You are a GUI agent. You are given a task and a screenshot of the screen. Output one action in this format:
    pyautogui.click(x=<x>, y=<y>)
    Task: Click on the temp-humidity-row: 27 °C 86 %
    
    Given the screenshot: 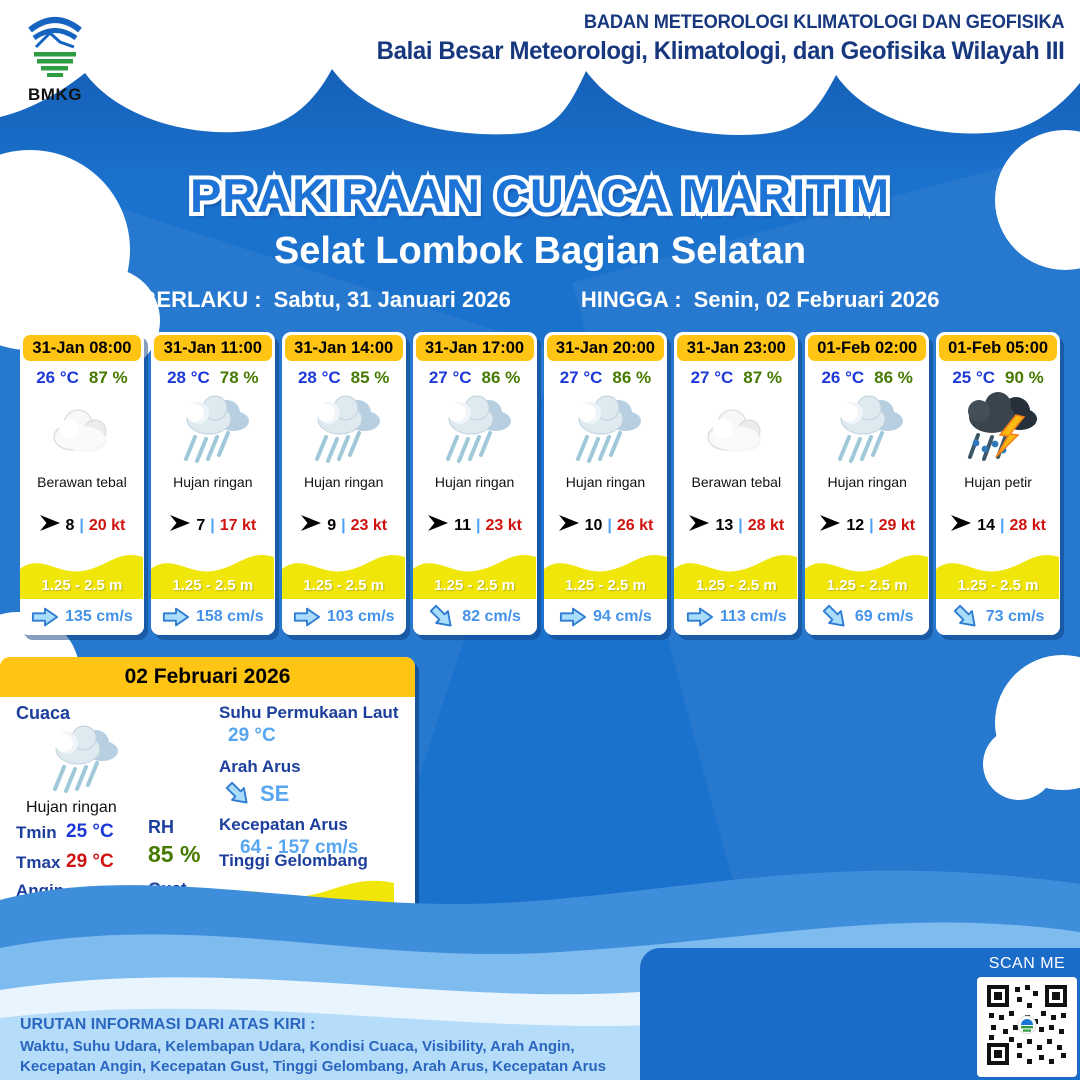 What is the action you would take?
    pyautogui.click(x=606, y=378)
    